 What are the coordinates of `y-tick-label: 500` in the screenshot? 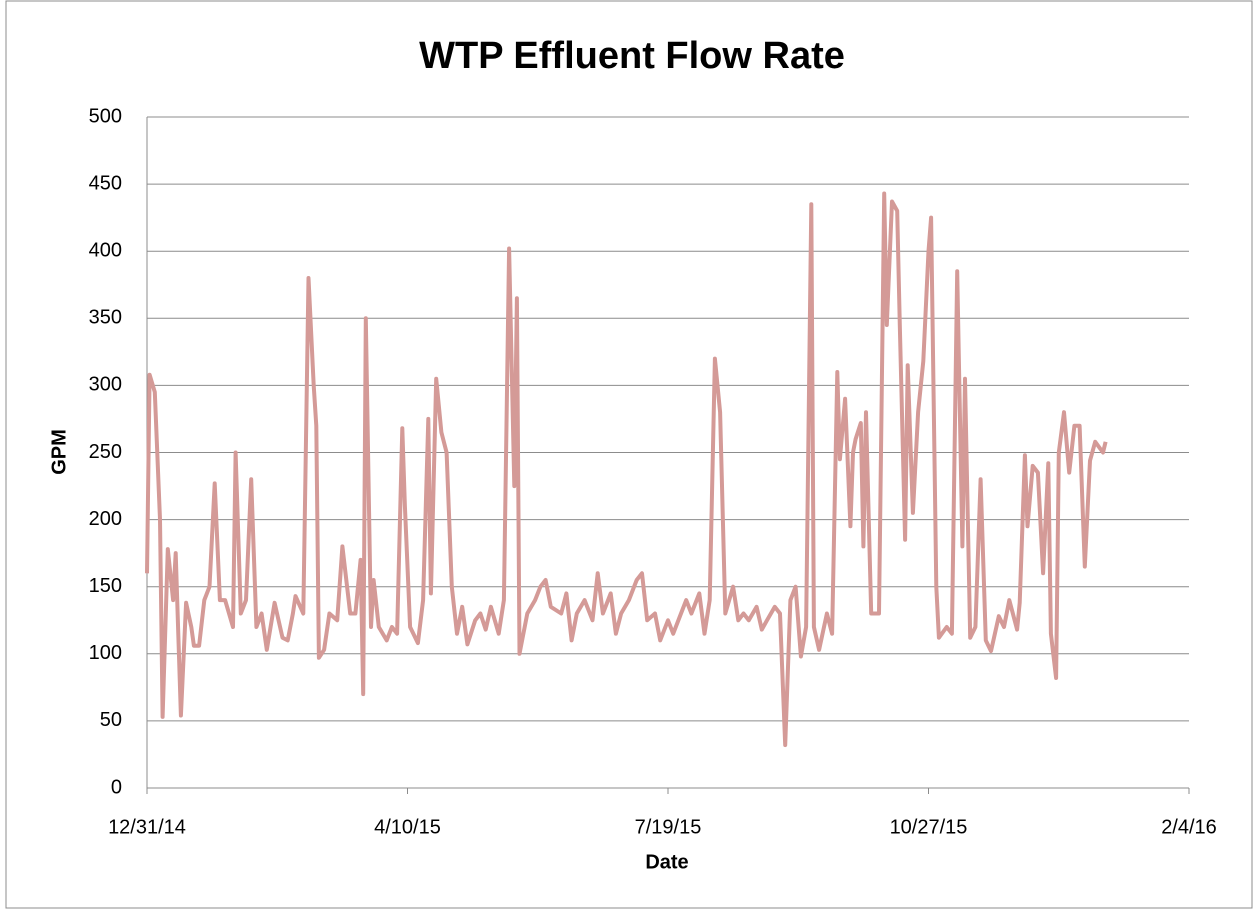 It's located at (105, 116).